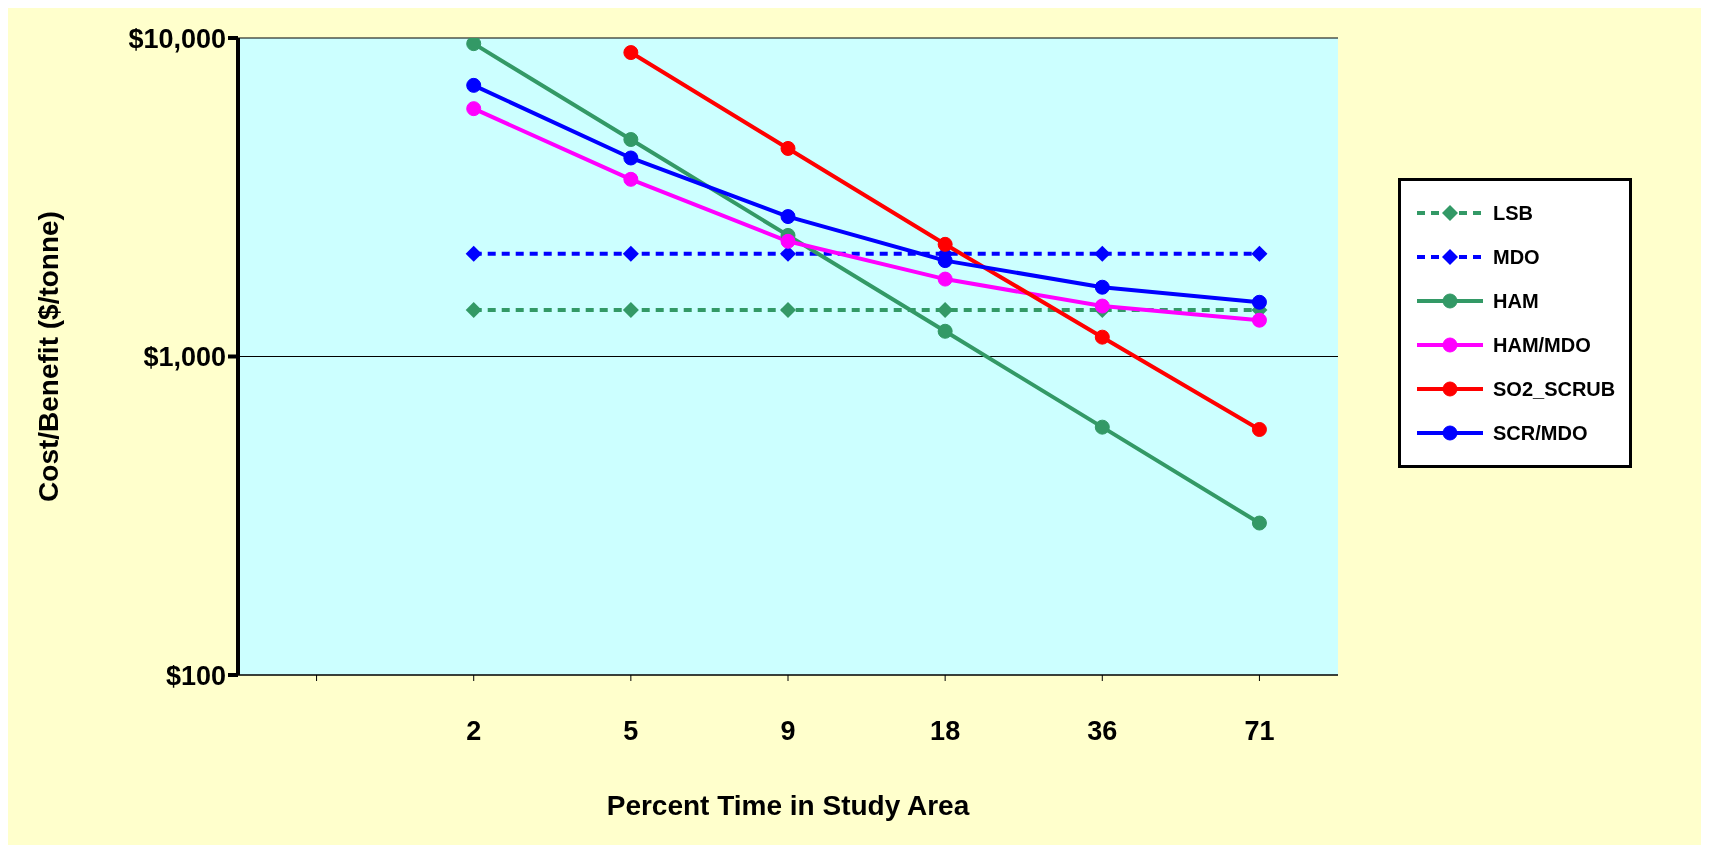 This screenshot has height=853, width=1709. What do you see at coordinates (195, 675) in the screenshot?
I see `y-tick-label: $100` at bounding box center [195, 675].